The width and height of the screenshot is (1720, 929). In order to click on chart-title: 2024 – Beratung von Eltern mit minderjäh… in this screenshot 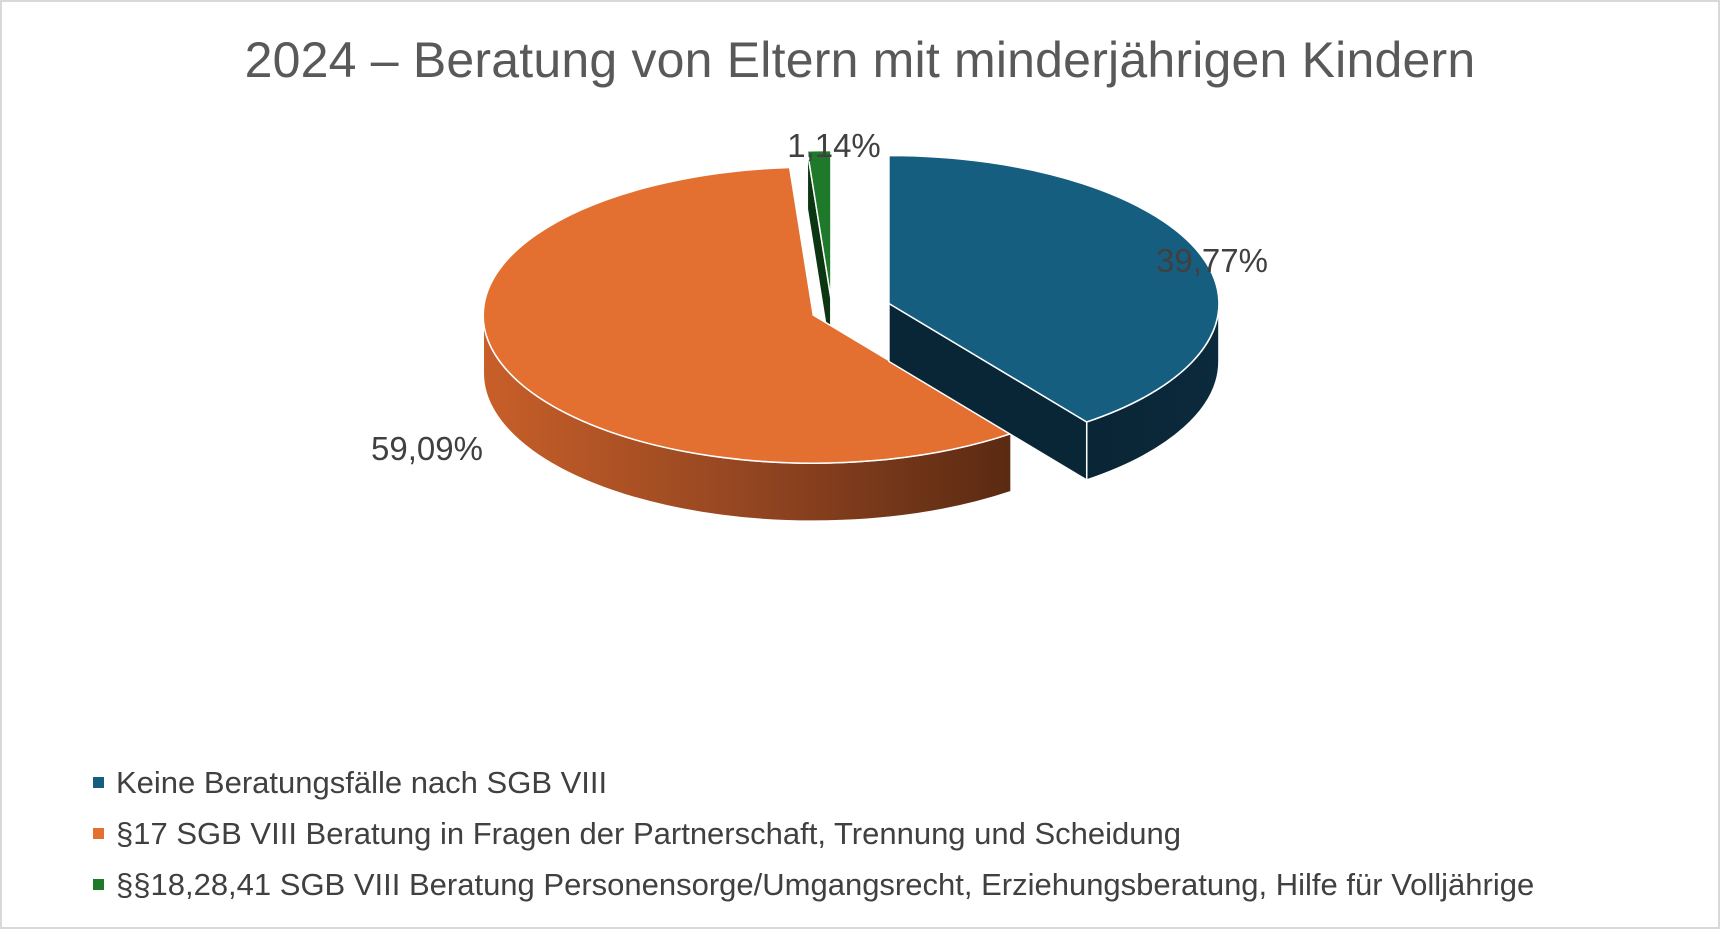, I will do `click(860, 60)`.